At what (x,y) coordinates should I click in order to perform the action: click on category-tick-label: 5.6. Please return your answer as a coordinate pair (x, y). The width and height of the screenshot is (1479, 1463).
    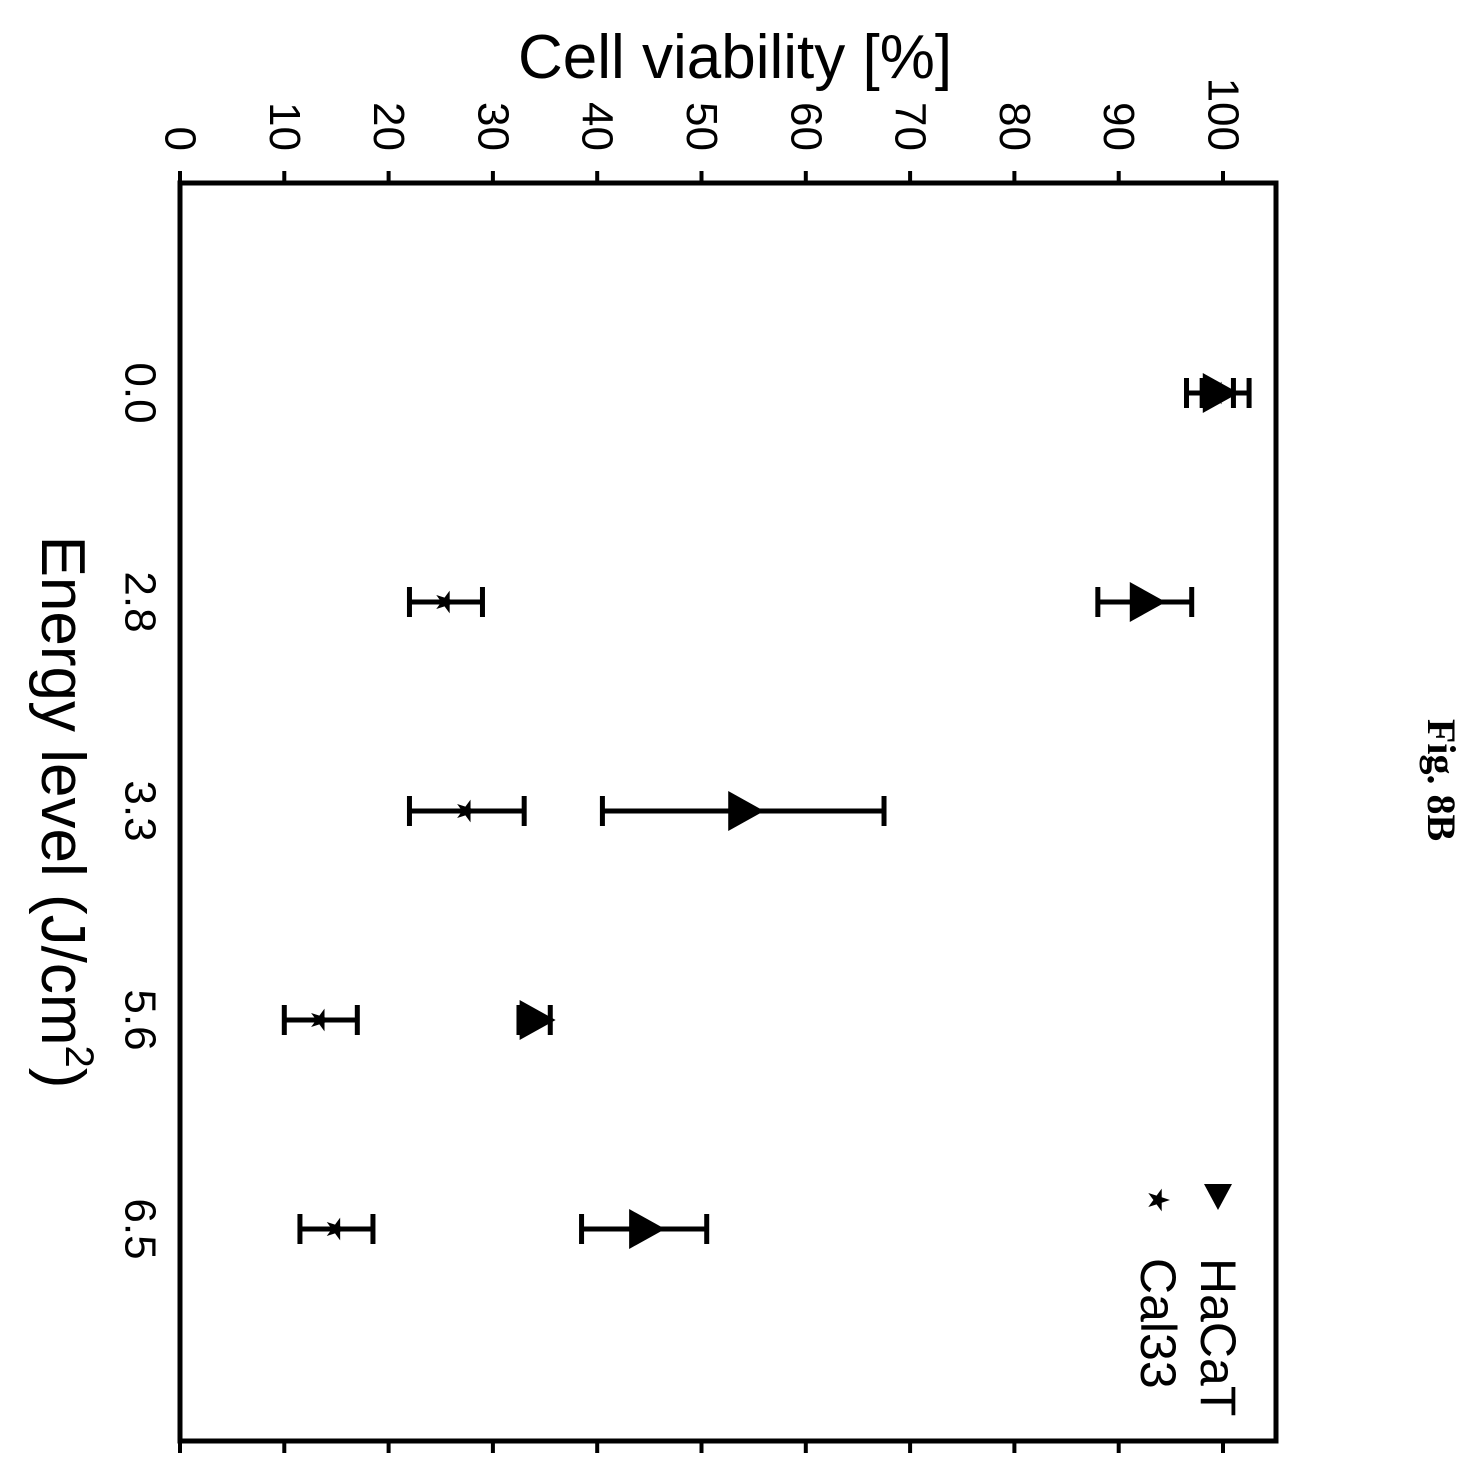
    Looking at the image, I should click on (140, 1019).